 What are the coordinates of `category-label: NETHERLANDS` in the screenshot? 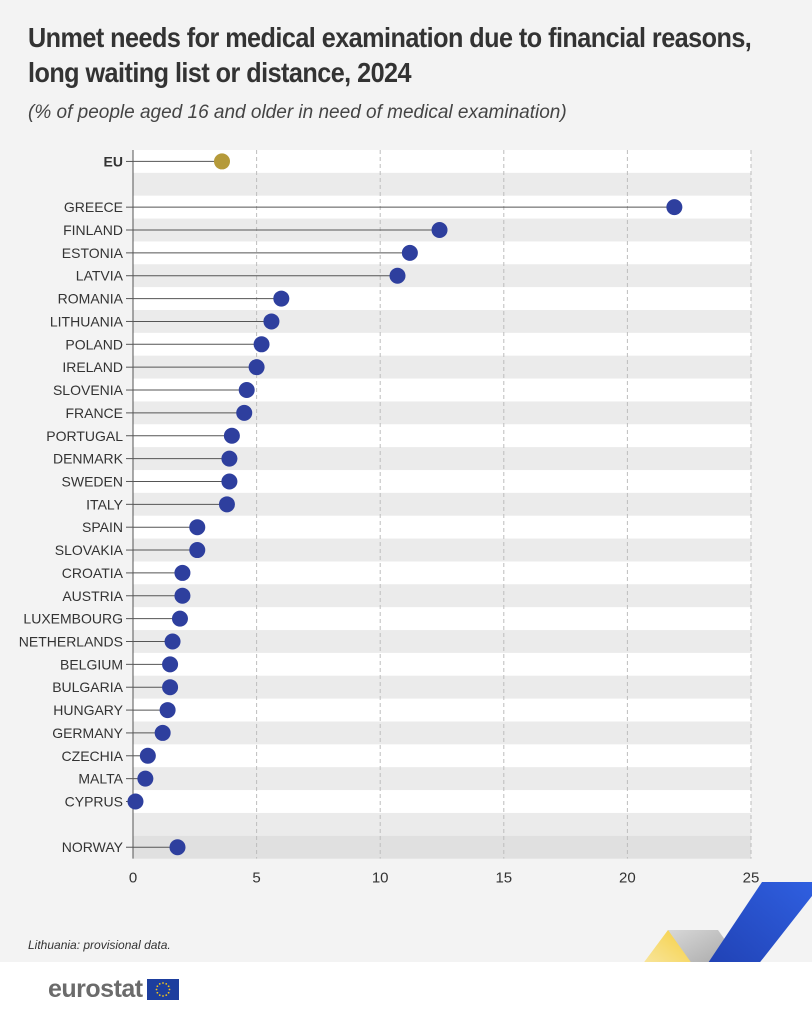 It's located at (71, 641).